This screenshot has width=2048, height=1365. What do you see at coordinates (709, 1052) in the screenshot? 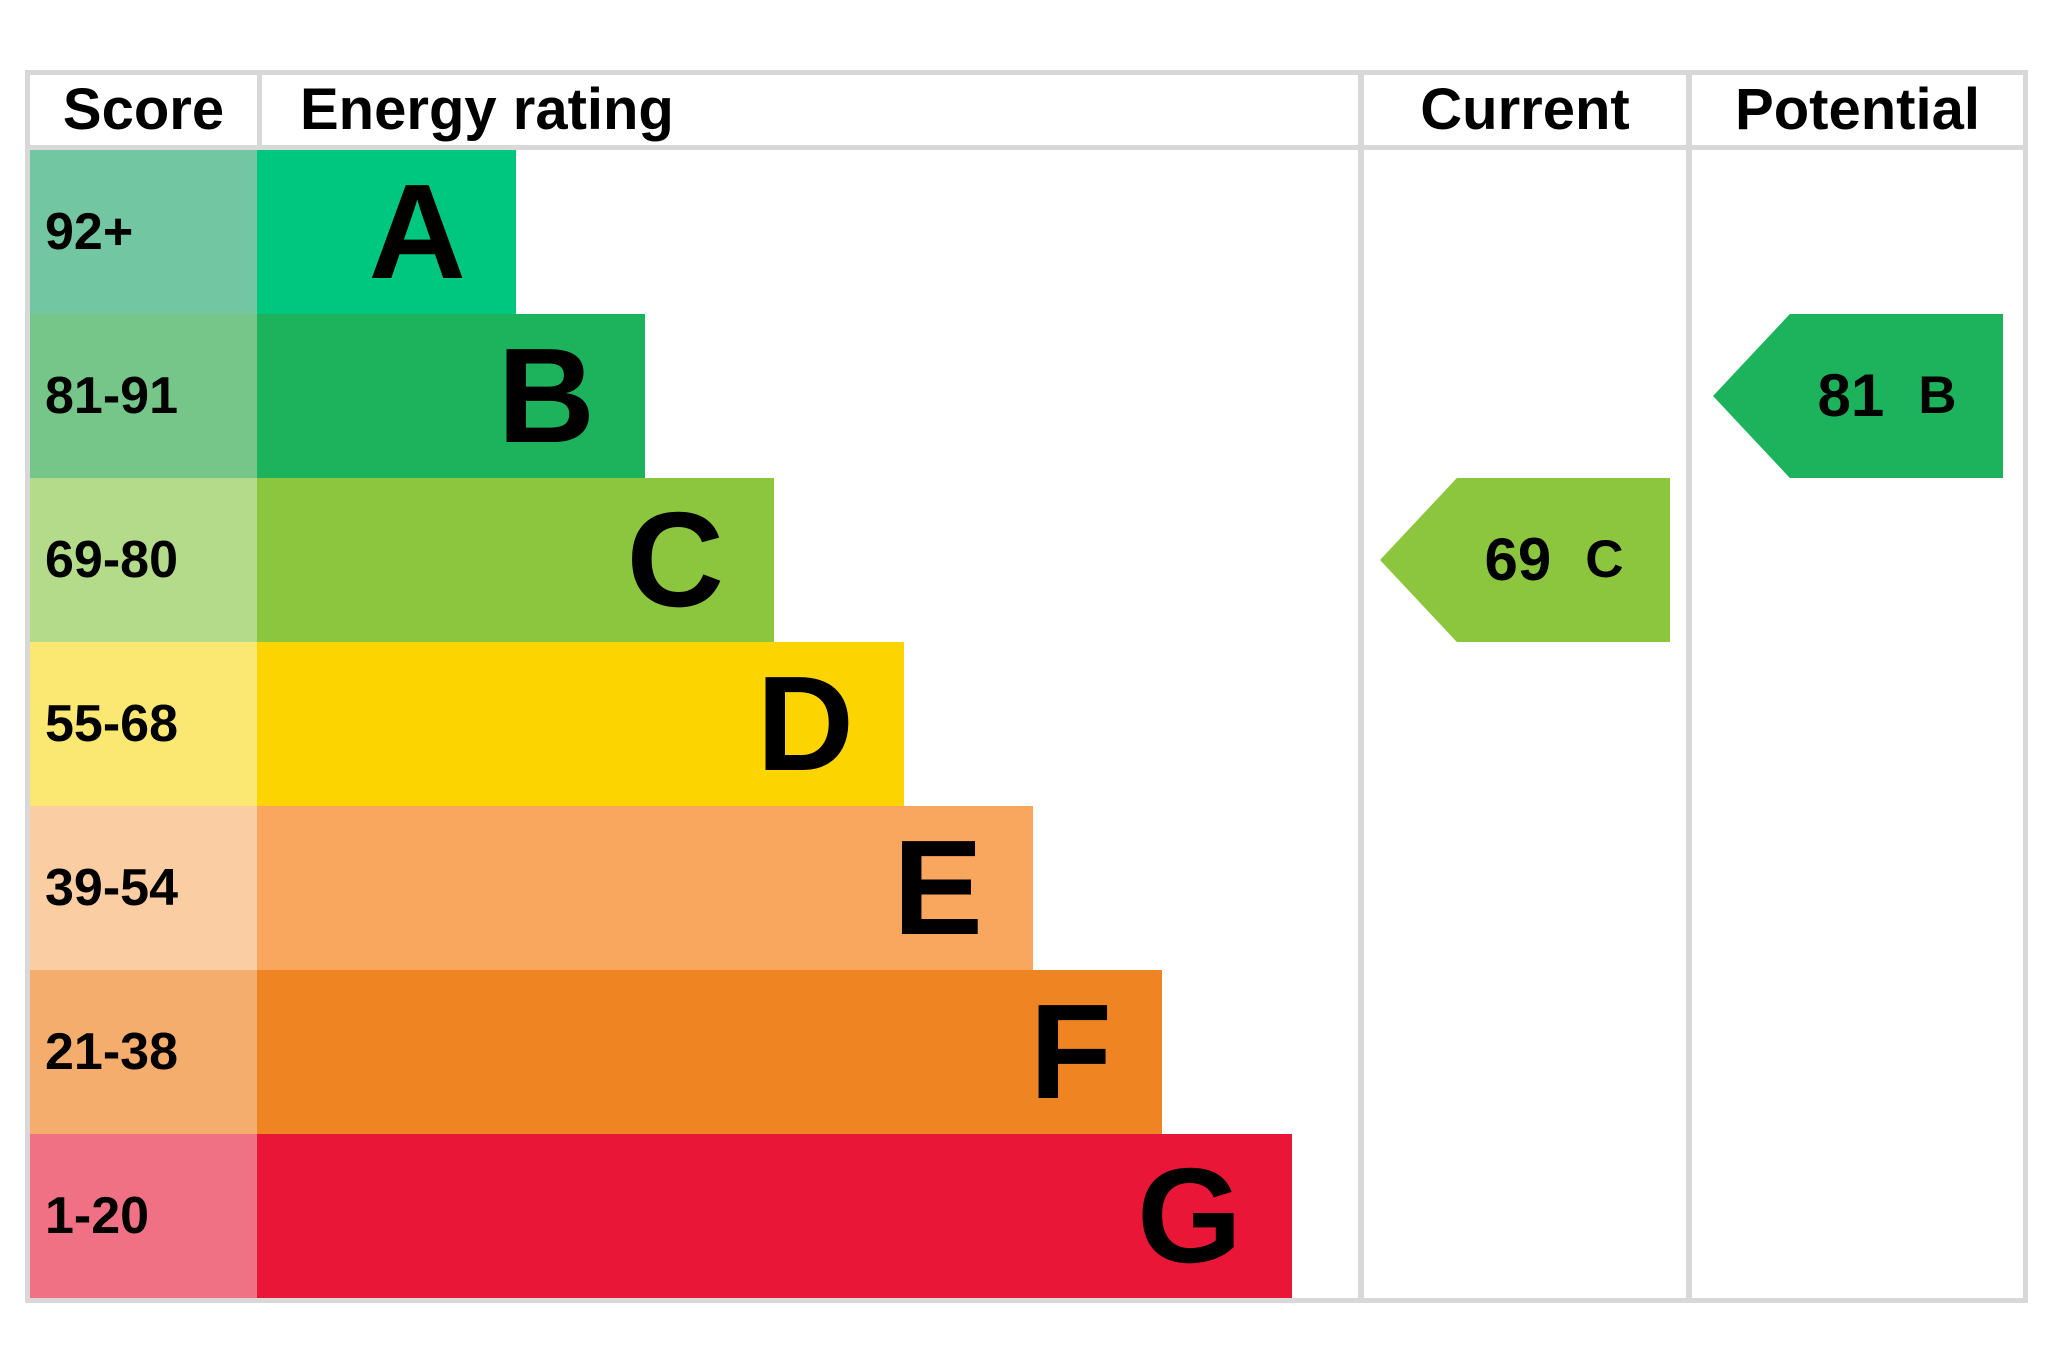
I see `rating-bar-f: F` at bounding box center [709, 1052].